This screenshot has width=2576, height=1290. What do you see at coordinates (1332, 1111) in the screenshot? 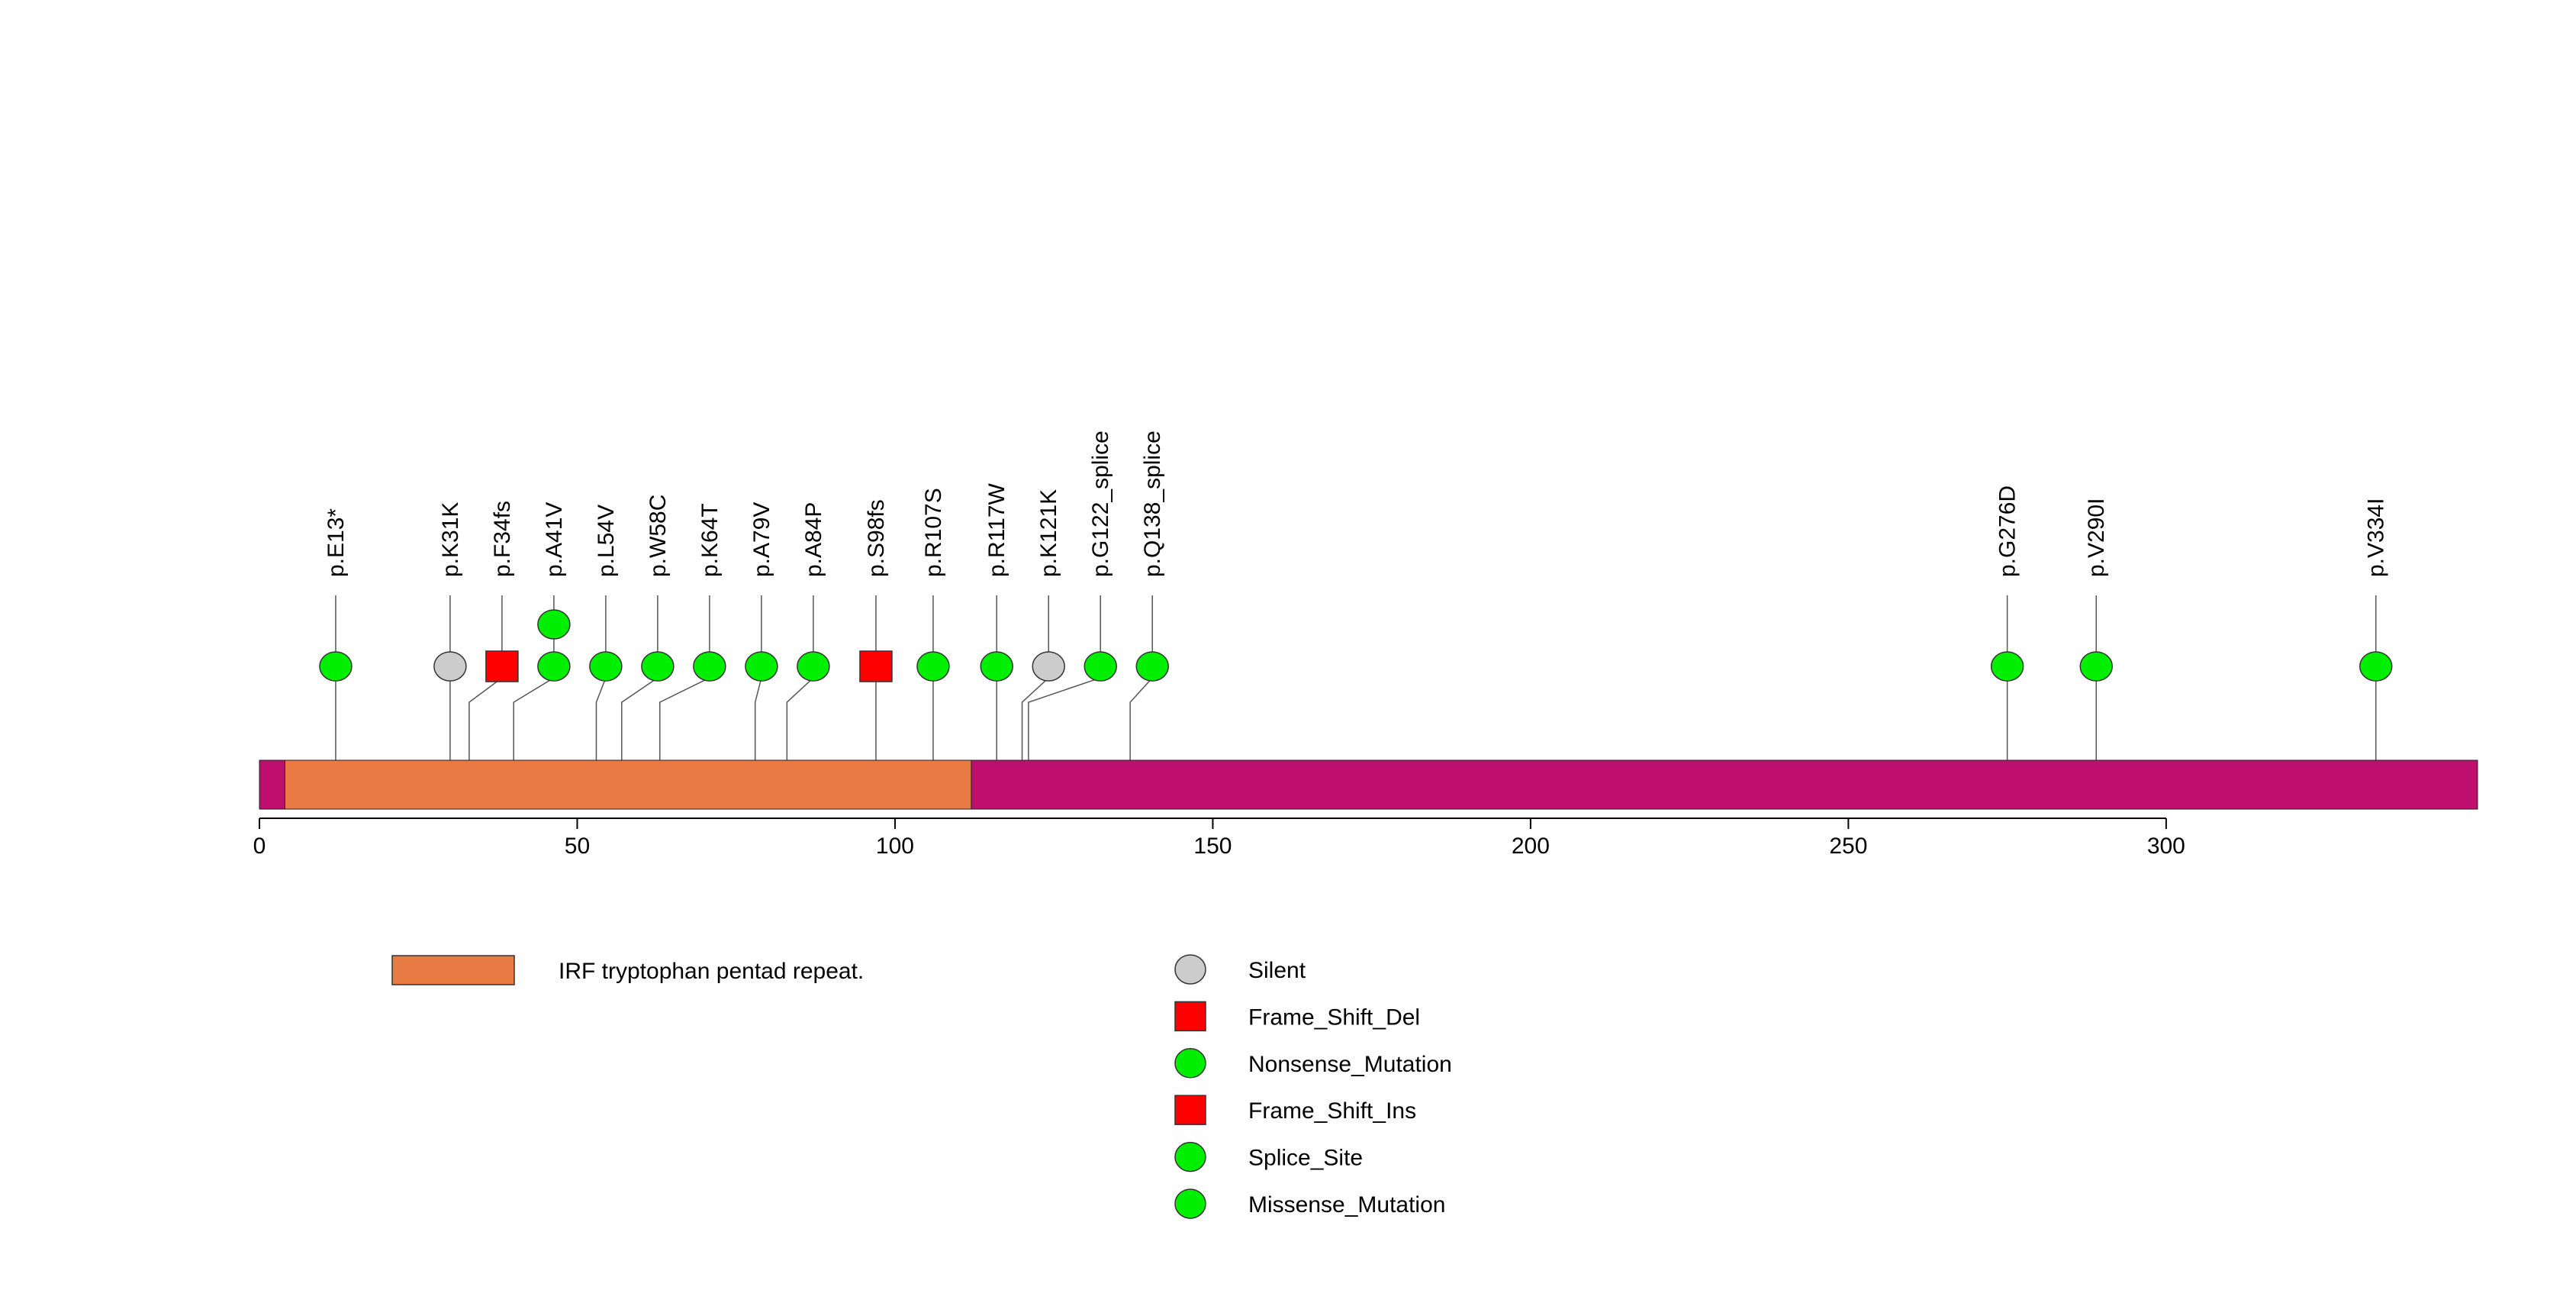
I see `legend-type-label: Frame_Shift_Ins` at bounding box center [1332, 1111].